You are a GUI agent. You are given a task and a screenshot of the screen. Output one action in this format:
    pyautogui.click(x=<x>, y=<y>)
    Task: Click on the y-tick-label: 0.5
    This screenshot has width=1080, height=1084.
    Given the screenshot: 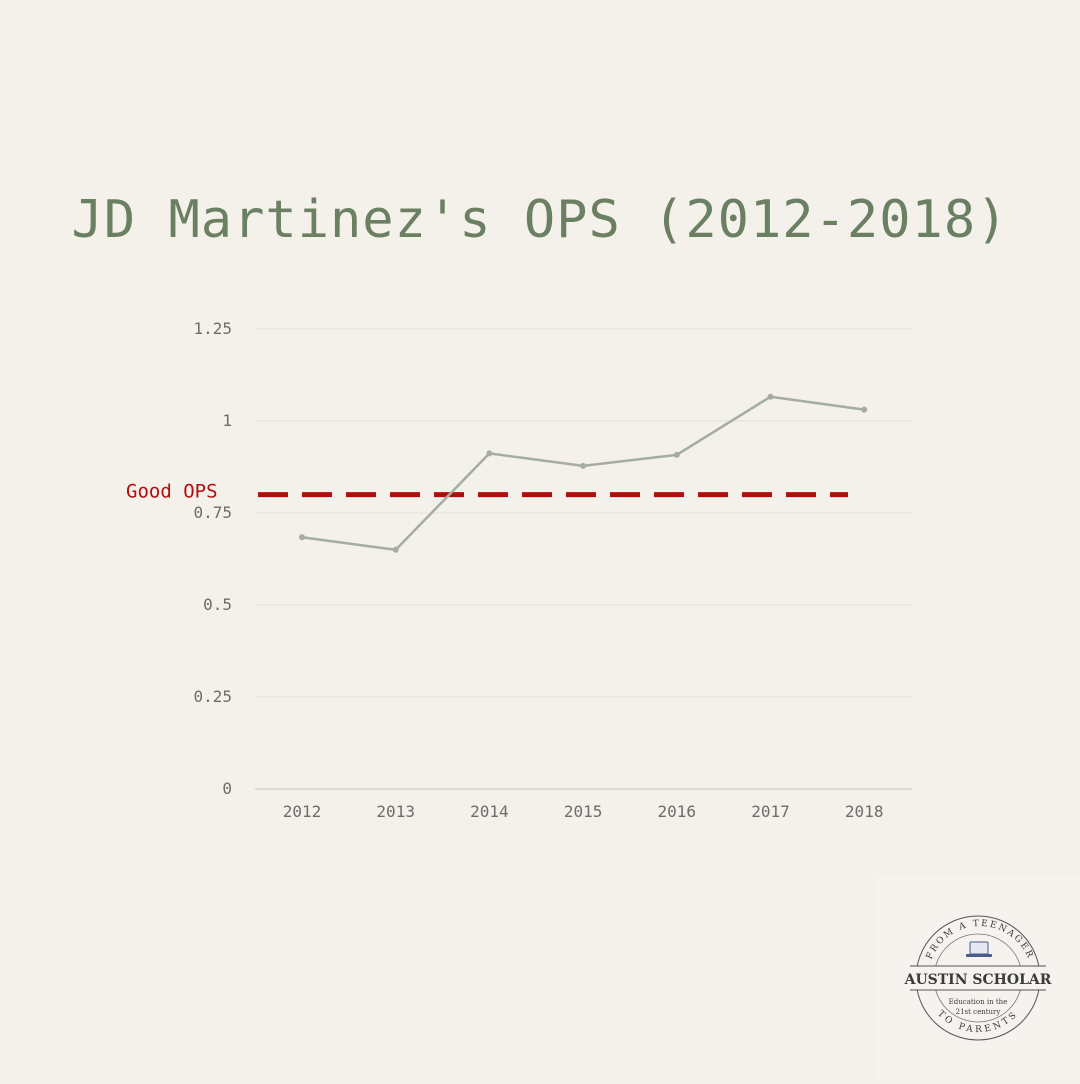 What is the action you would take?
    pyautogui.click(x=217, y=604)
    